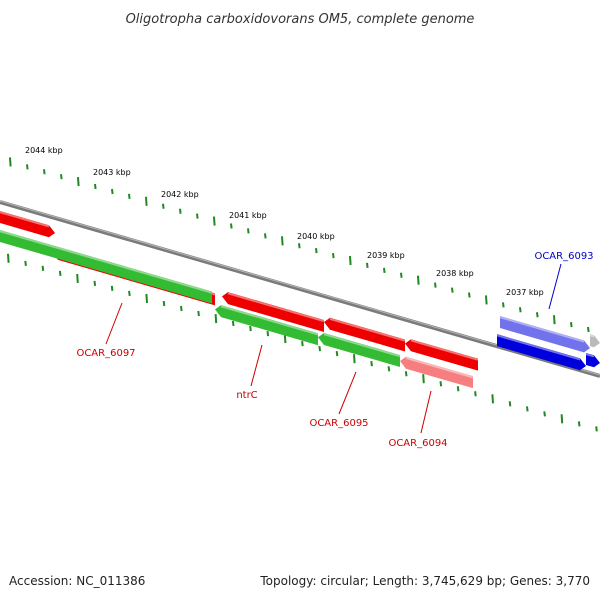 The height and width of the screenshot is (600, 600). What do you see at coordinates (105, 353) in the screenshot?
I see `gene-label-OCAR_6097: OCAR_6097` at bounding box center [105, 353].